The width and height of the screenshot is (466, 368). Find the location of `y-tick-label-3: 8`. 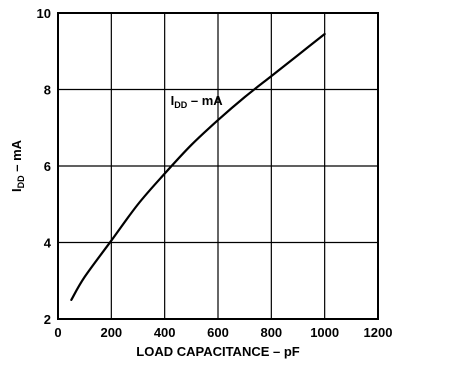

y-tick-label-3: 8 is located at coordinates (47, 90).